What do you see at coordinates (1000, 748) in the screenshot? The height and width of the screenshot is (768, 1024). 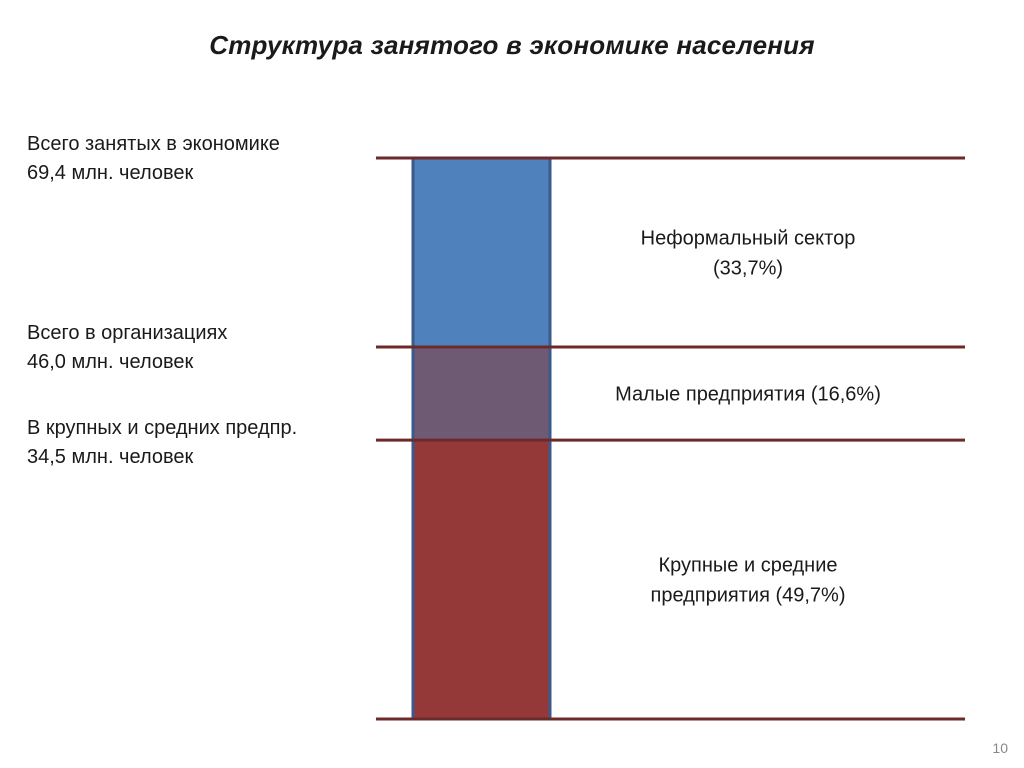 I see `page-number: 10` at bounding box center [1000, 748].